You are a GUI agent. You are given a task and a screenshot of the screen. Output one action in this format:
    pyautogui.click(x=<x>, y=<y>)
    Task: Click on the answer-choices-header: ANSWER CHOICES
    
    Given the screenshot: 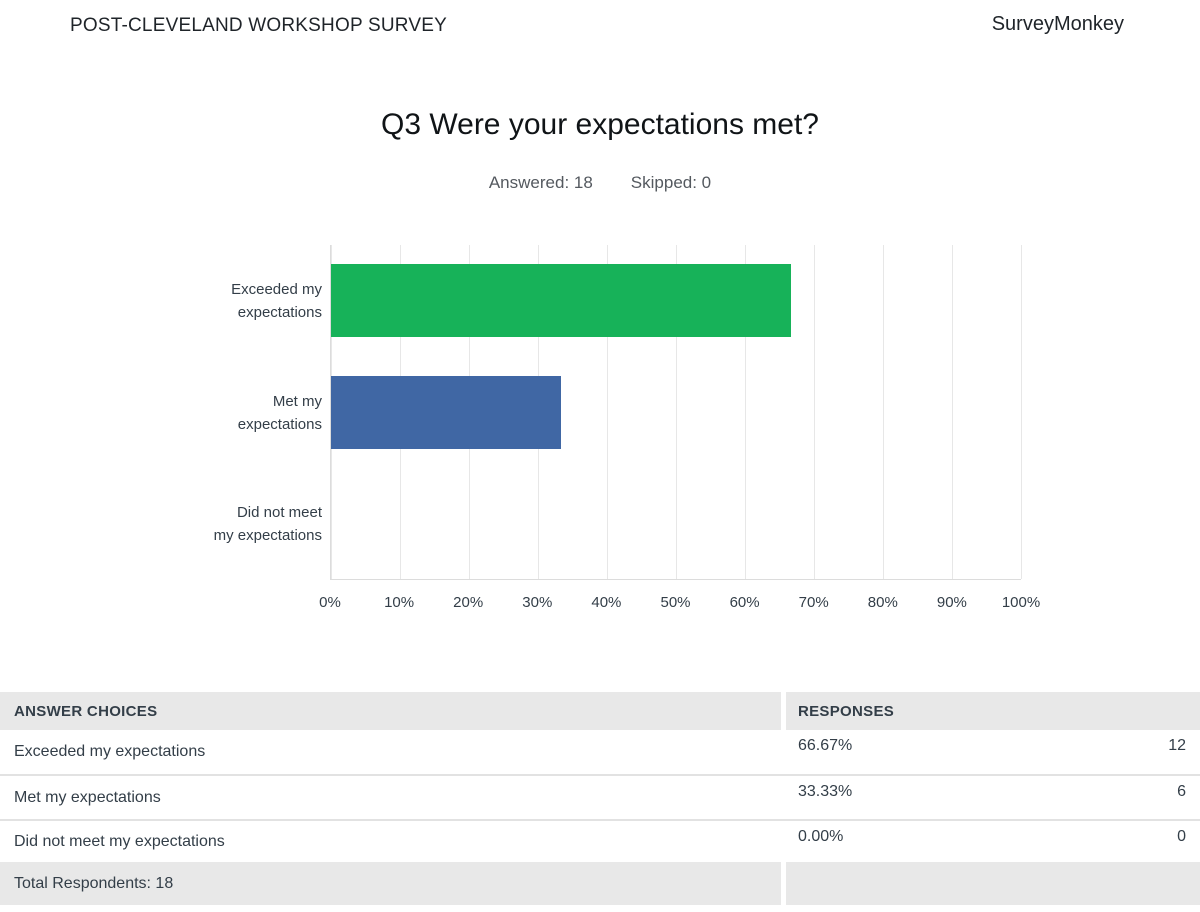 What is the action you would take?
    pyautogui.click(x=390, y=711)
    